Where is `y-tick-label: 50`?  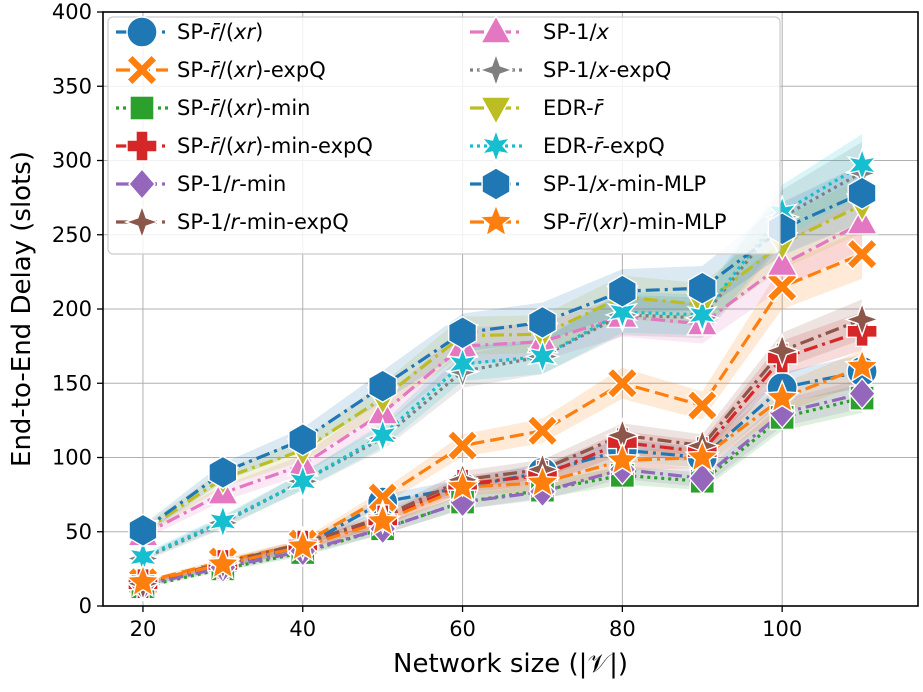
y-tick-label: 50 is located at coordinates (78, 532).